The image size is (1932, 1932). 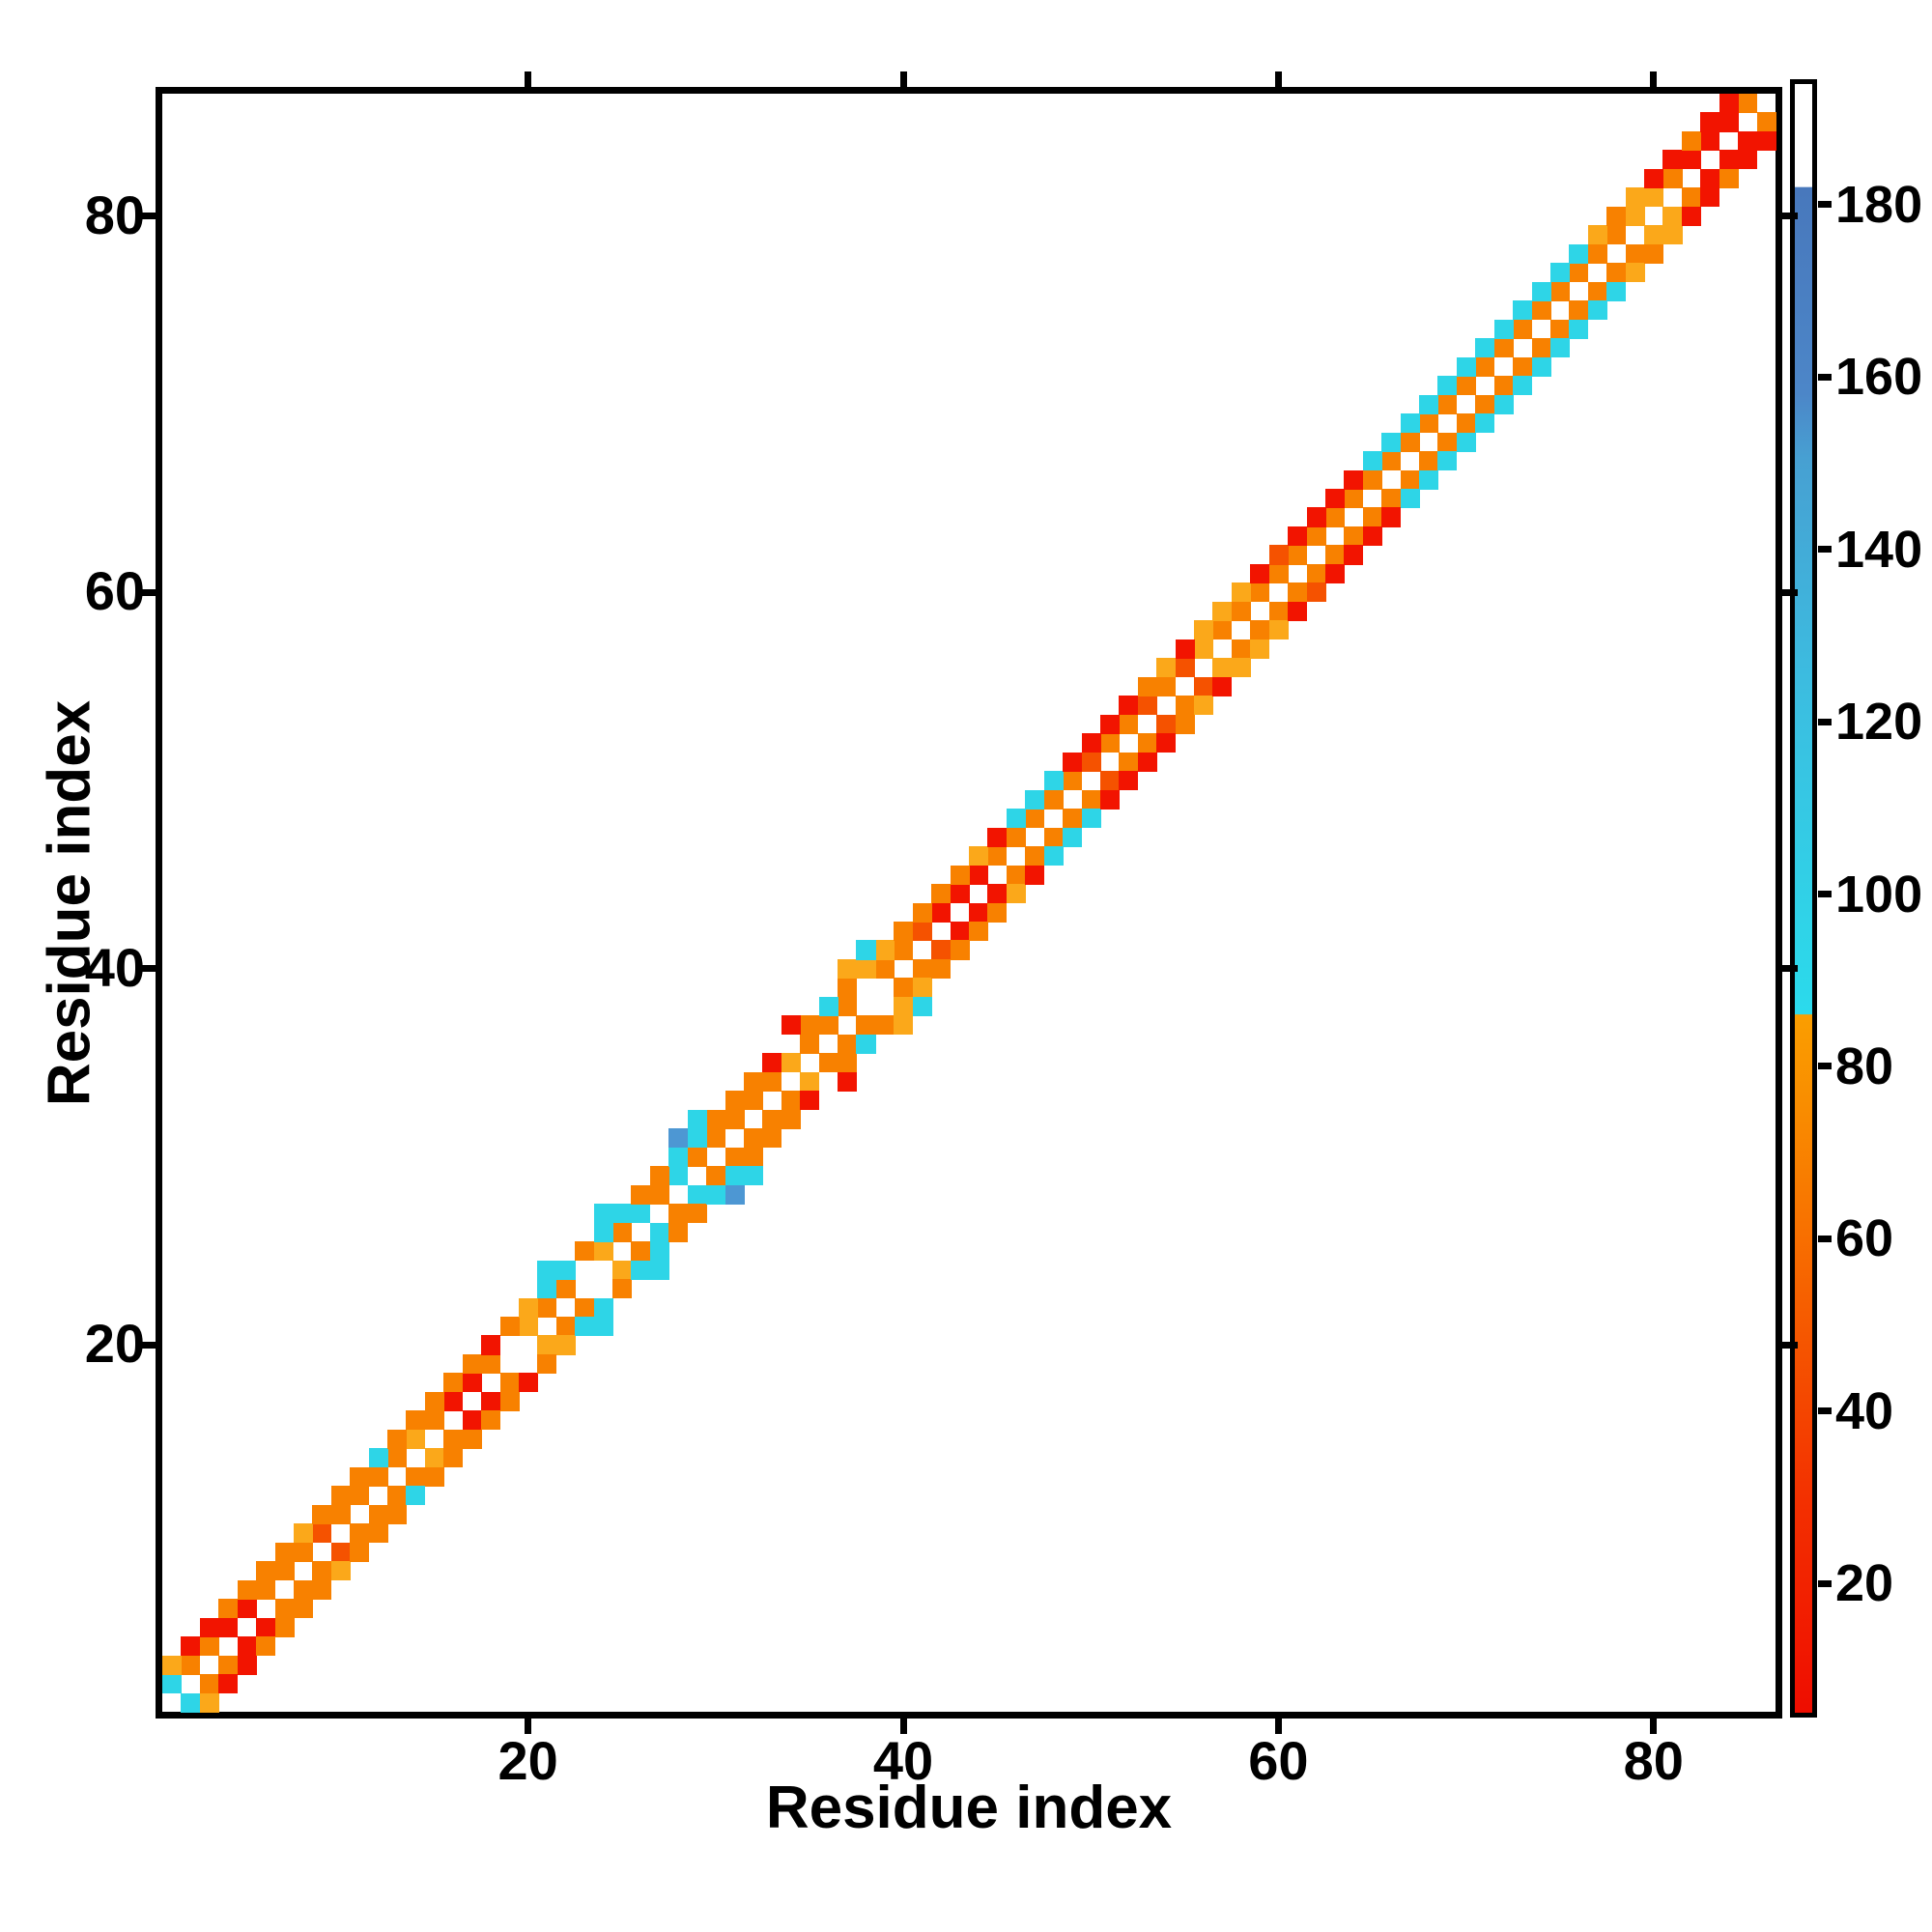 What do you see at coordinates (1879, 549) in the screenshot?
I see `colorbar-tick-label: 140` at bounding box center [1879, 549].